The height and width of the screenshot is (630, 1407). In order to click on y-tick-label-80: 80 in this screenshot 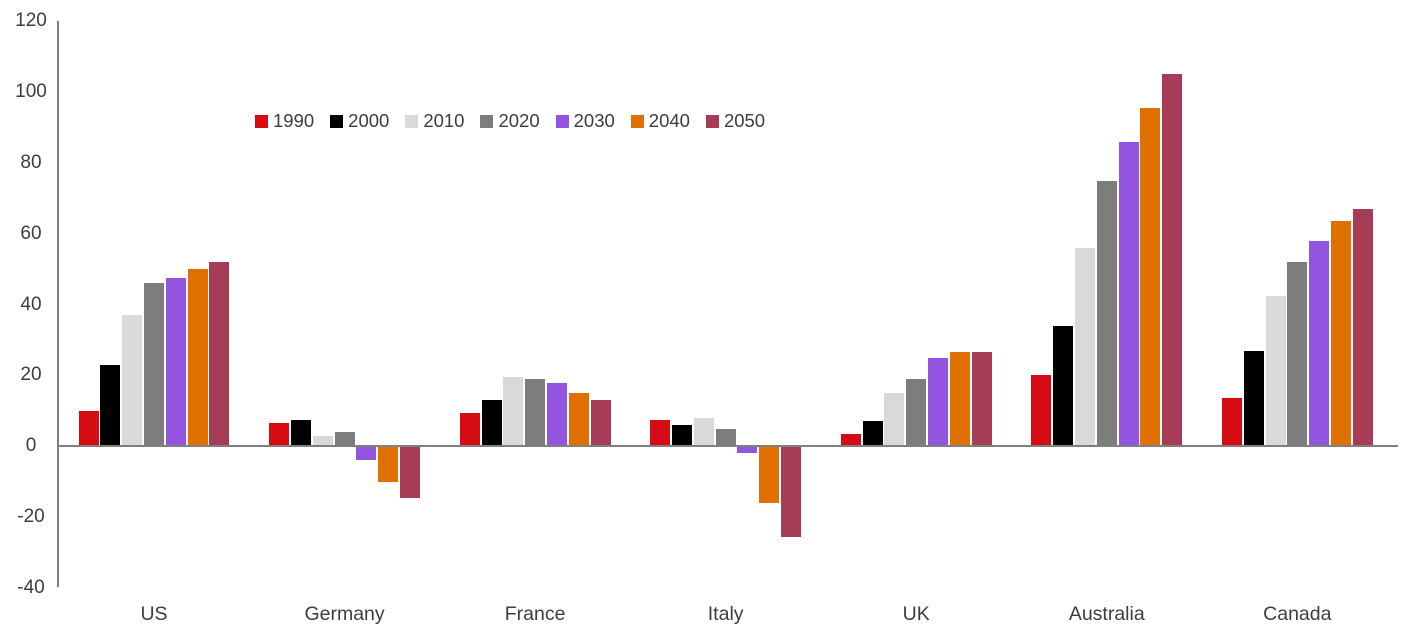, I will do `click(31, 162)`.